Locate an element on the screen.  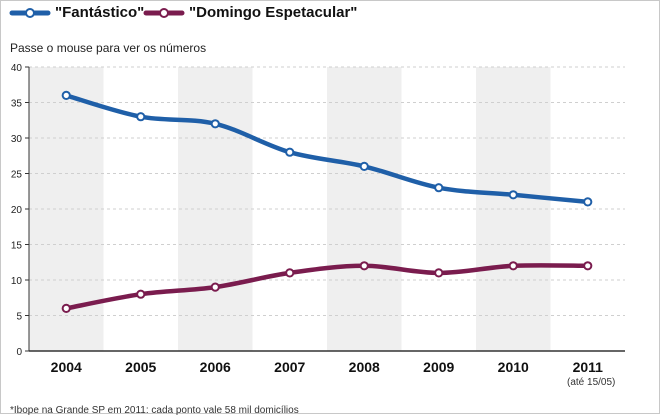
data-point-fantastico: "Fantástico" 2004: 36 is located at coordinates (66, 95).